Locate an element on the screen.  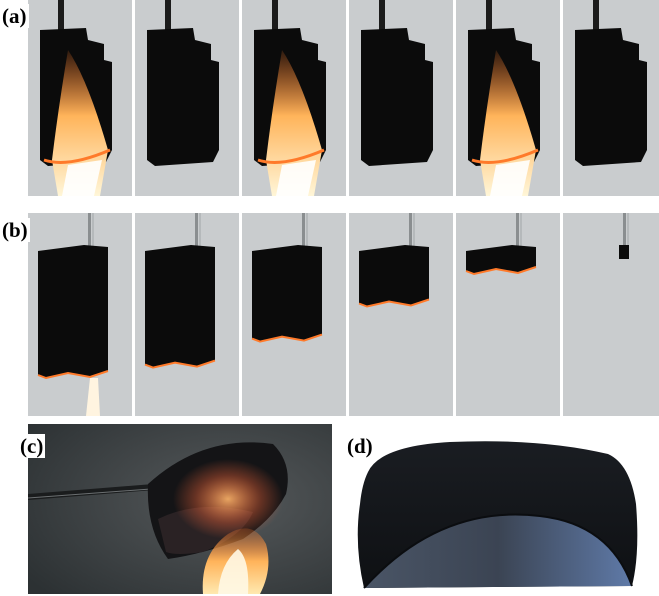
panel-label-d: (d) is located at coordinates (360, 446).